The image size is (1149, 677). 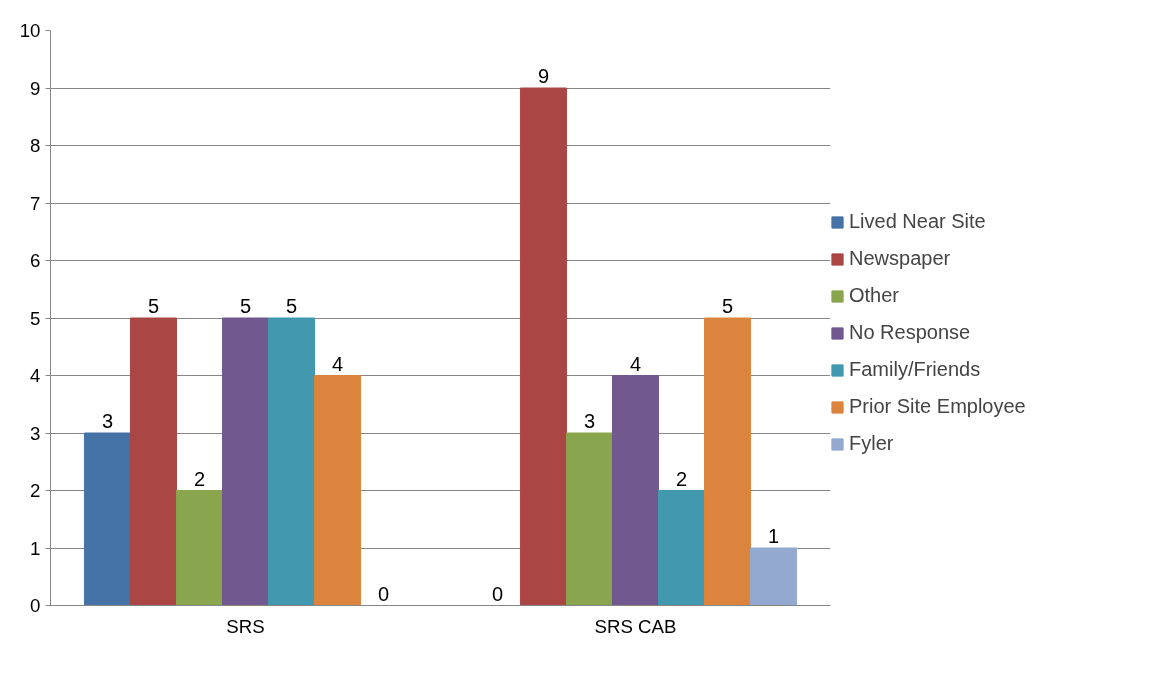 I want to click on y-tick-label: 8, so click(x=35, y=145).